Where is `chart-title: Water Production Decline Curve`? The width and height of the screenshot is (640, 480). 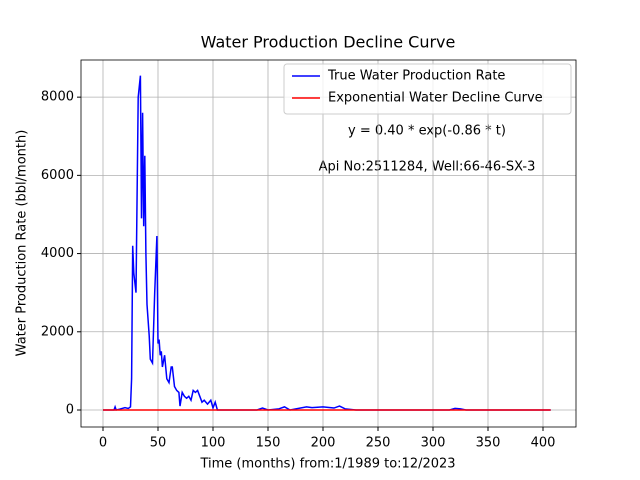 chart-title: Water Production Decline Curve is located at coordinates (328, 42).